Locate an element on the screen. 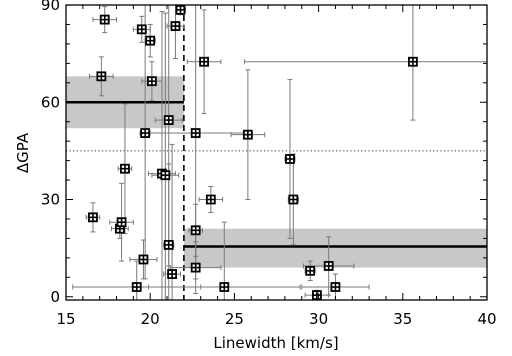 The height and width of the screenshot is (356, 512). x-axis-label: Linewidth [km/s] is located at coordinates (275, 343).